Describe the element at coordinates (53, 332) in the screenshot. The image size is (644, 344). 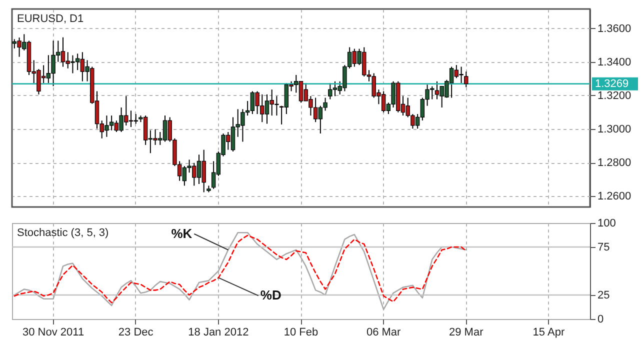
I see `x-tick-label: 30 Nov 2011` at that location.